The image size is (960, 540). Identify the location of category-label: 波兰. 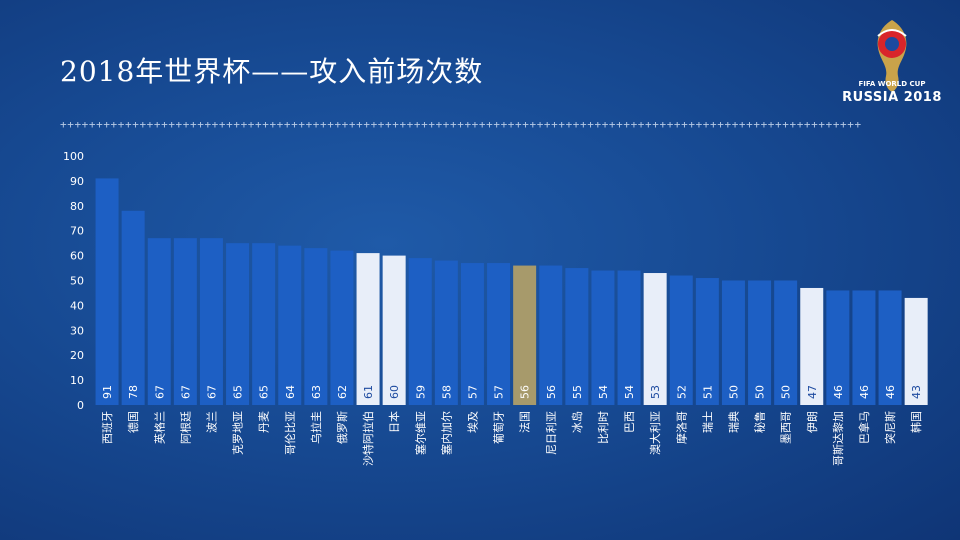
(211, 422).